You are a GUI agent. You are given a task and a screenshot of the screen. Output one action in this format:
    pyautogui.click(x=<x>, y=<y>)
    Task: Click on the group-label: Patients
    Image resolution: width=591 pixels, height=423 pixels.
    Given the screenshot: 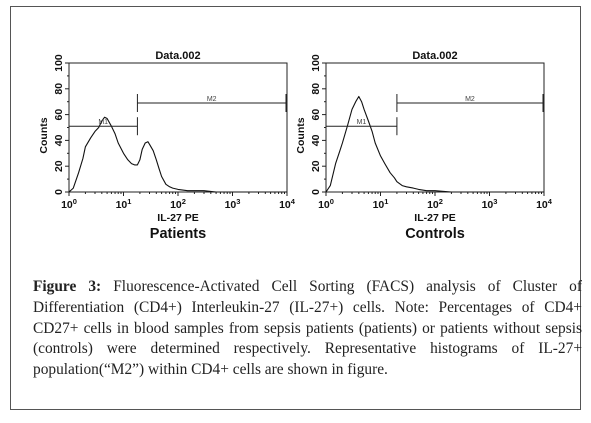 What is the action you would take?
    pyautogui.click(x=178, y=234)
    